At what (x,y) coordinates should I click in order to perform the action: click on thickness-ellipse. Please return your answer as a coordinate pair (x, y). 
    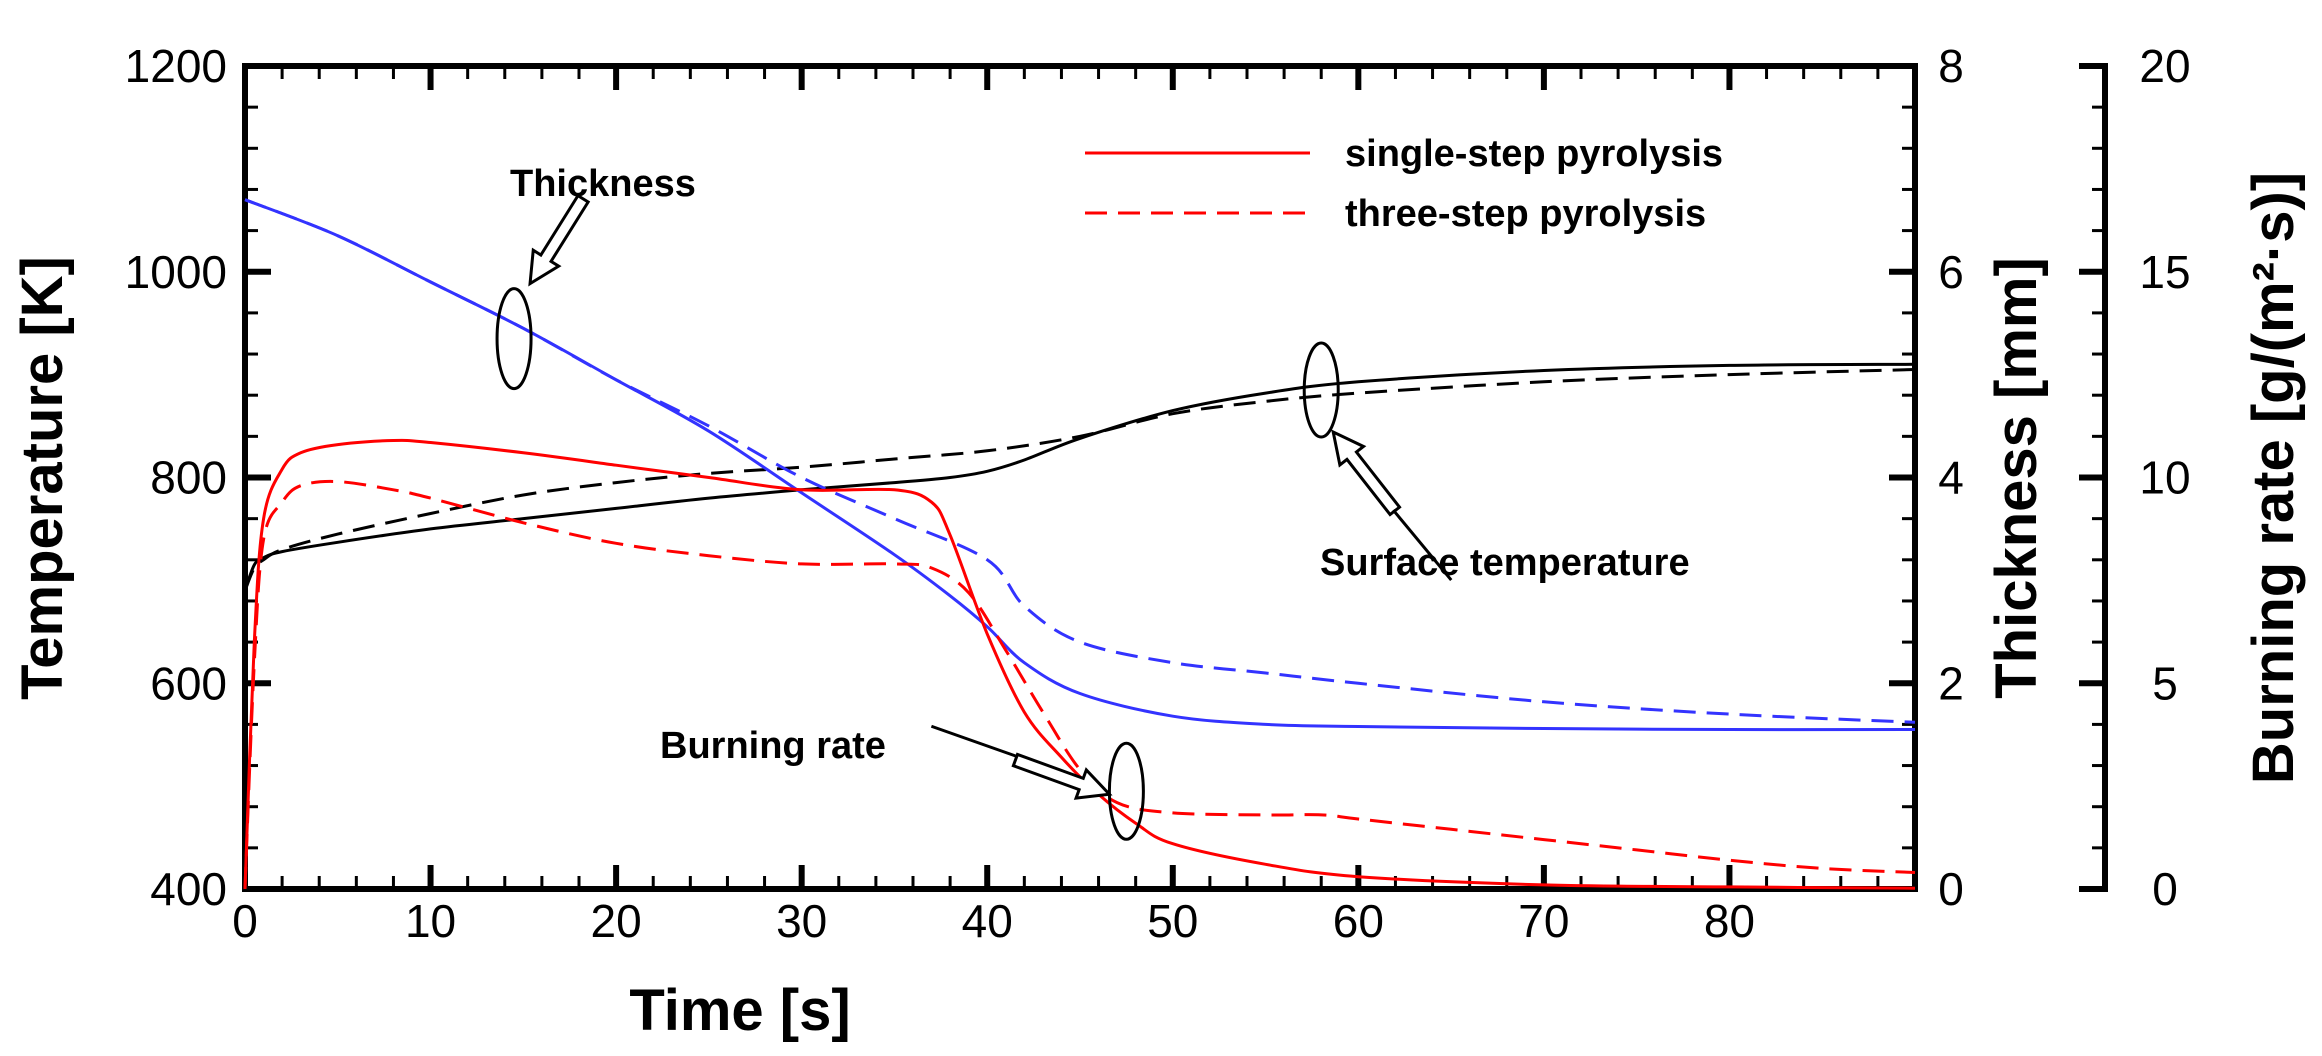
    Looking at the image, I should click on (514, 339).